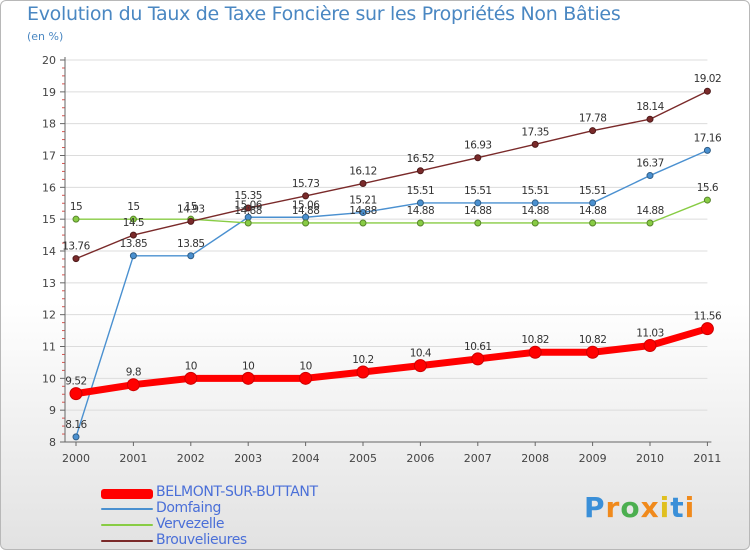 This screenshot has width=750, height=550. I want to click on y-tick-label: 19, so click(49, 92).